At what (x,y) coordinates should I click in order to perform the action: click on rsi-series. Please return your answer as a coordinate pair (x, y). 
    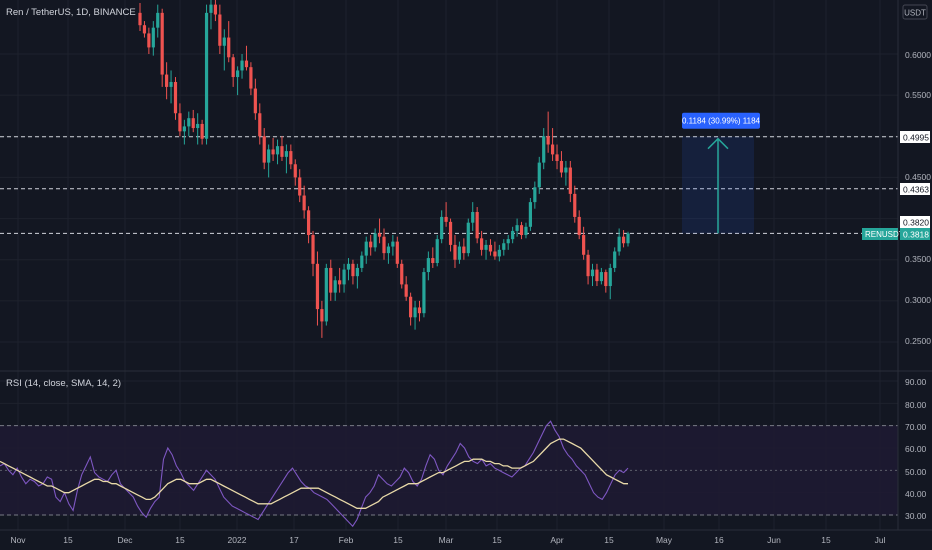
    Looking at the image, I should click on (314, 474).